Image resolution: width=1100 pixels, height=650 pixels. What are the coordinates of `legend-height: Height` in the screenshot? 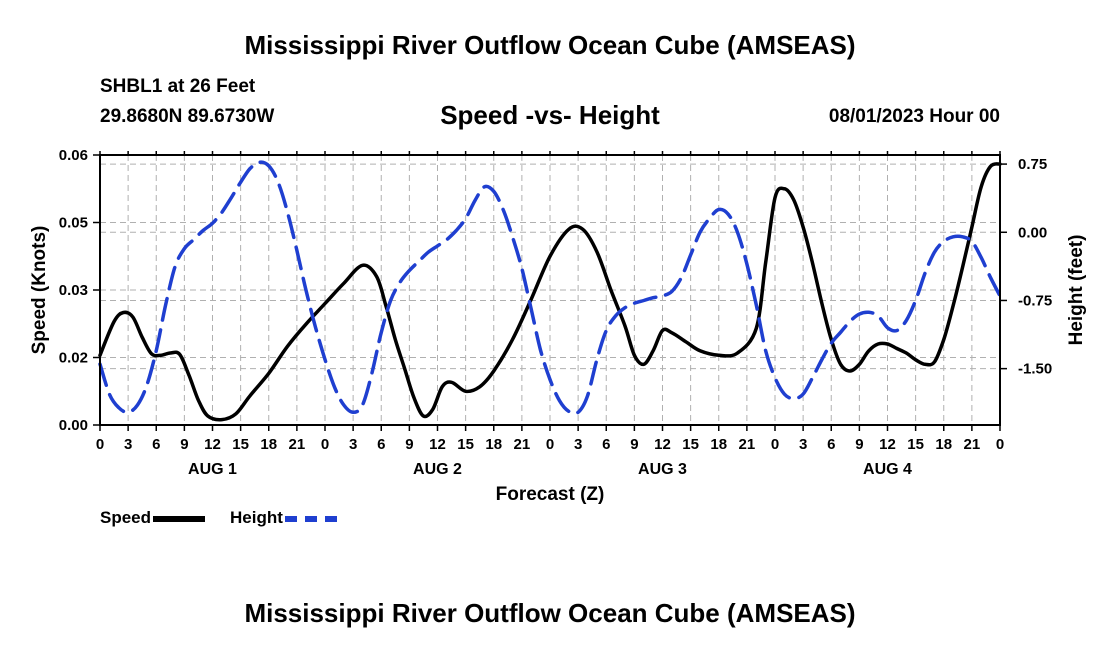 It's located at (283, 518).